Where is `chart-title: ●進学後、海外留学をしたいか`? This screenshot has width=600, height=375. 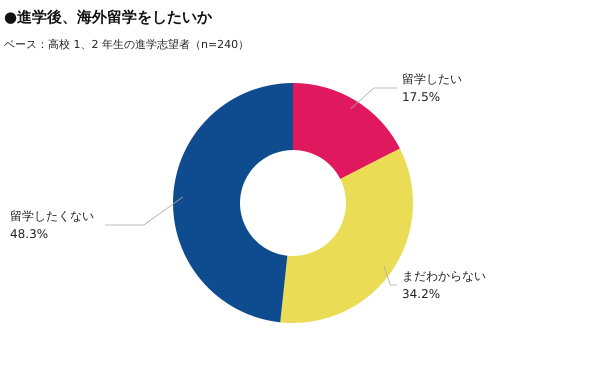 chart-title: ●進学後、海外留学をしたいか is located at coordinates (109, 17).